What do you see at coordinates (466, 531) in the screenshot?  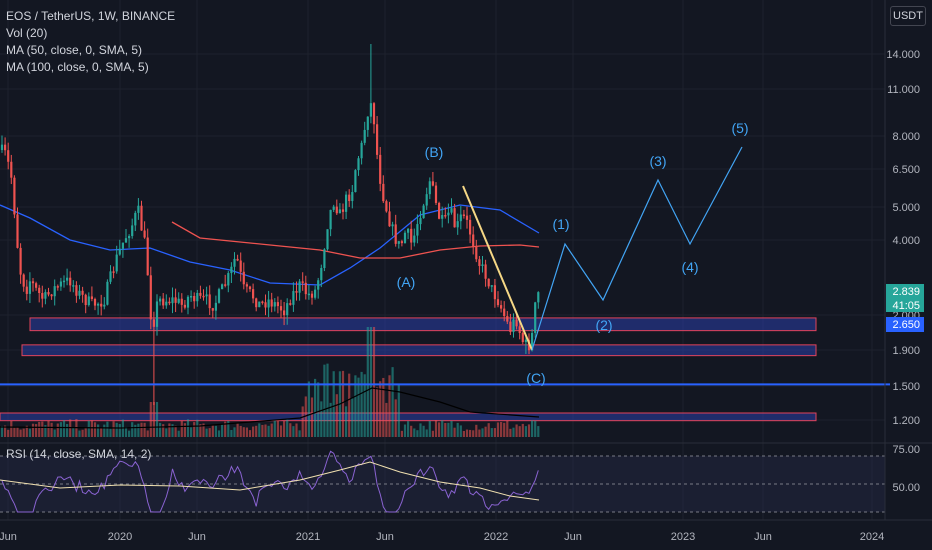 I see `time-axis: Jun 2020 Jun 2021 Jun 2022 Jun 2023 Jun 2024` at bounding box center [466, 531].